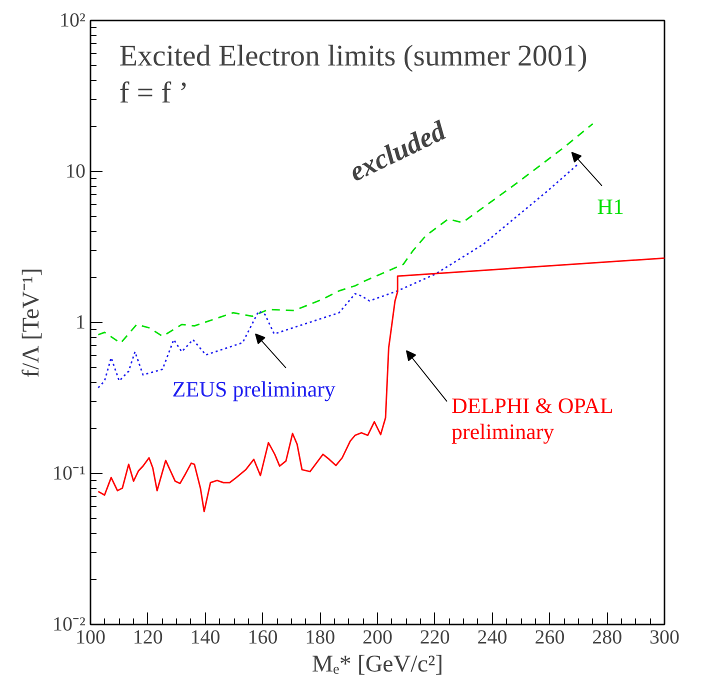 The image size is (704, 684). Describe the element at coordinates (353, 56) in the screenshot. I see `text: Excited Electron limits (summer 2001)` at that location.